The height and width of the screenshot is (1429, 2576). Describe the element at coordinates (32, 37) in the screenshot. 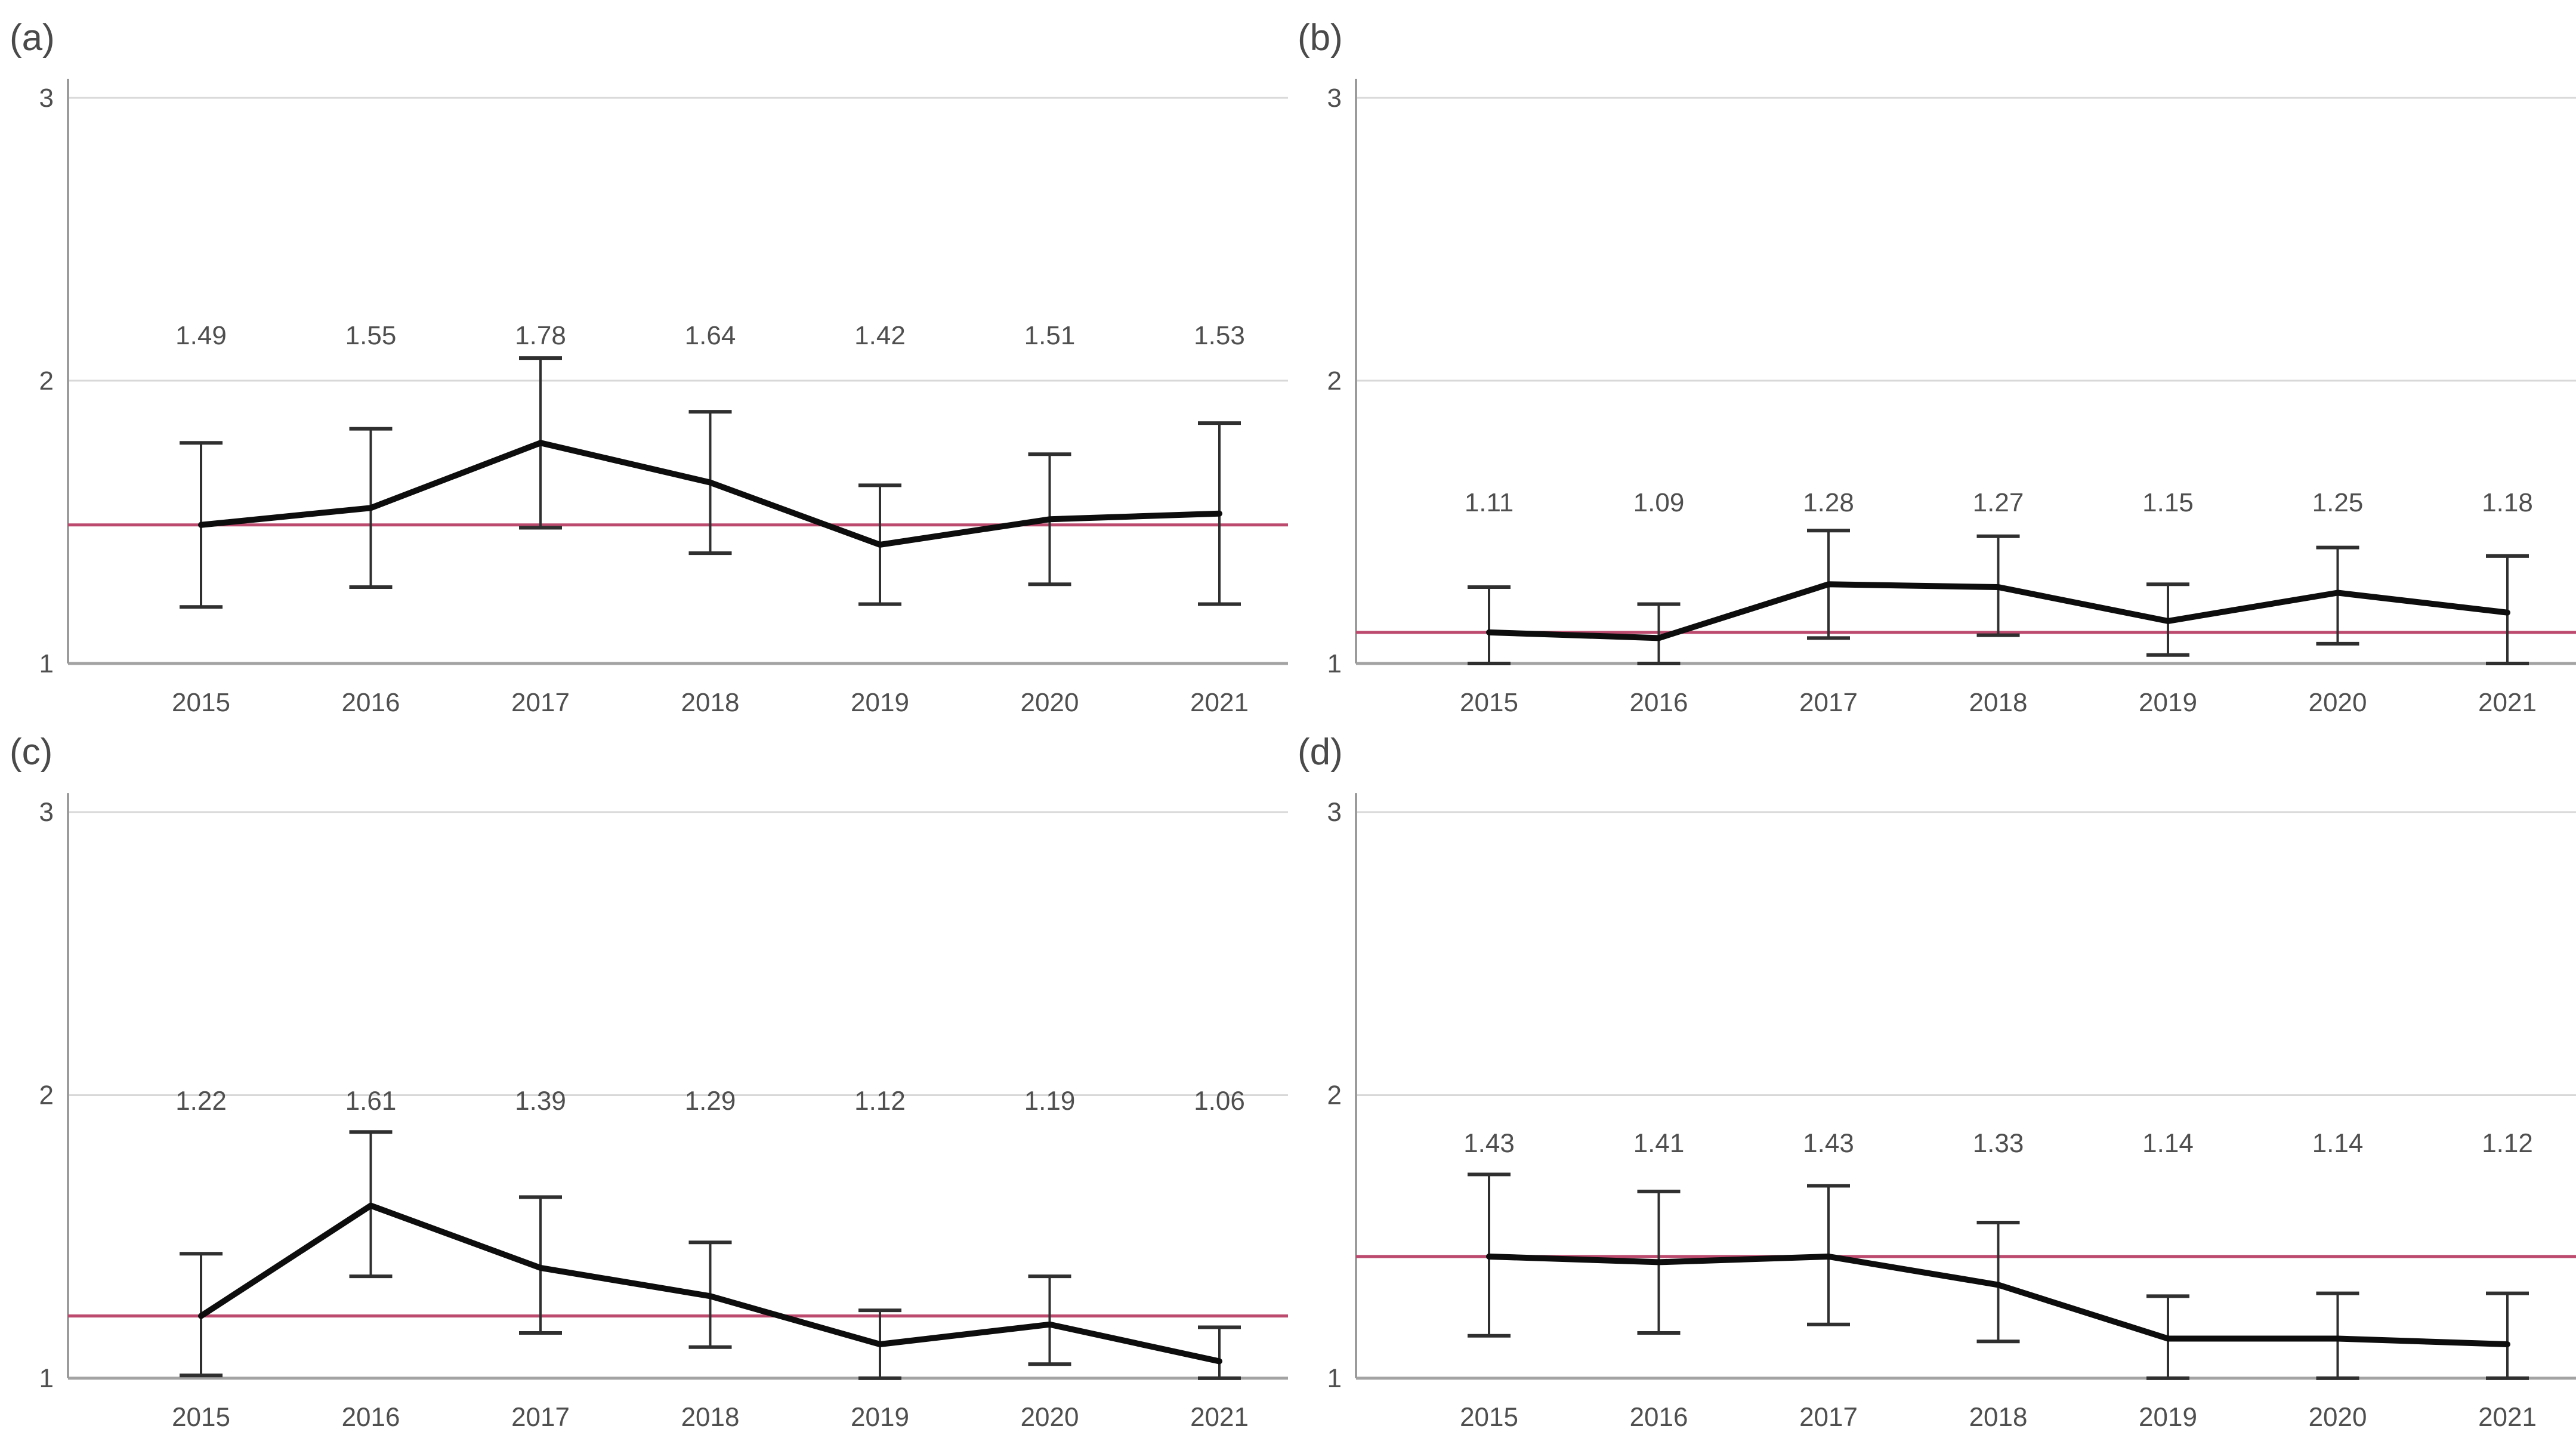

I see `panel-letter: (a)` at that location.